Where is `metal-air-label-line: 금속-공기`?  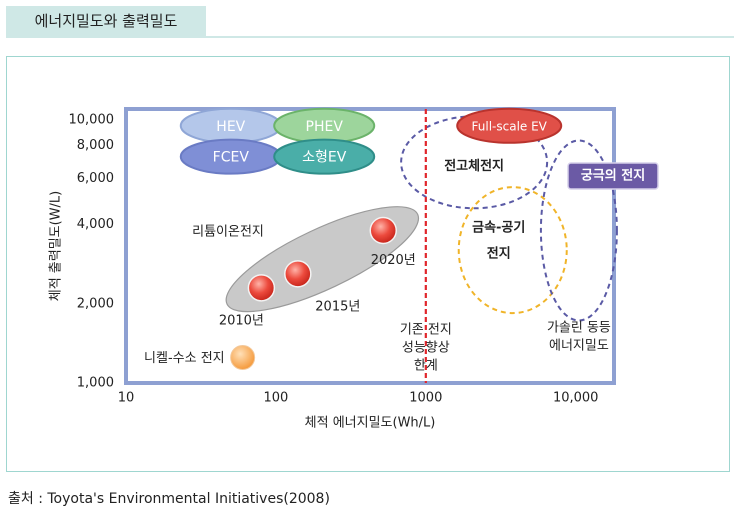 metal-air-label-line: 금속-공기 is located at coordinates (498, 228).